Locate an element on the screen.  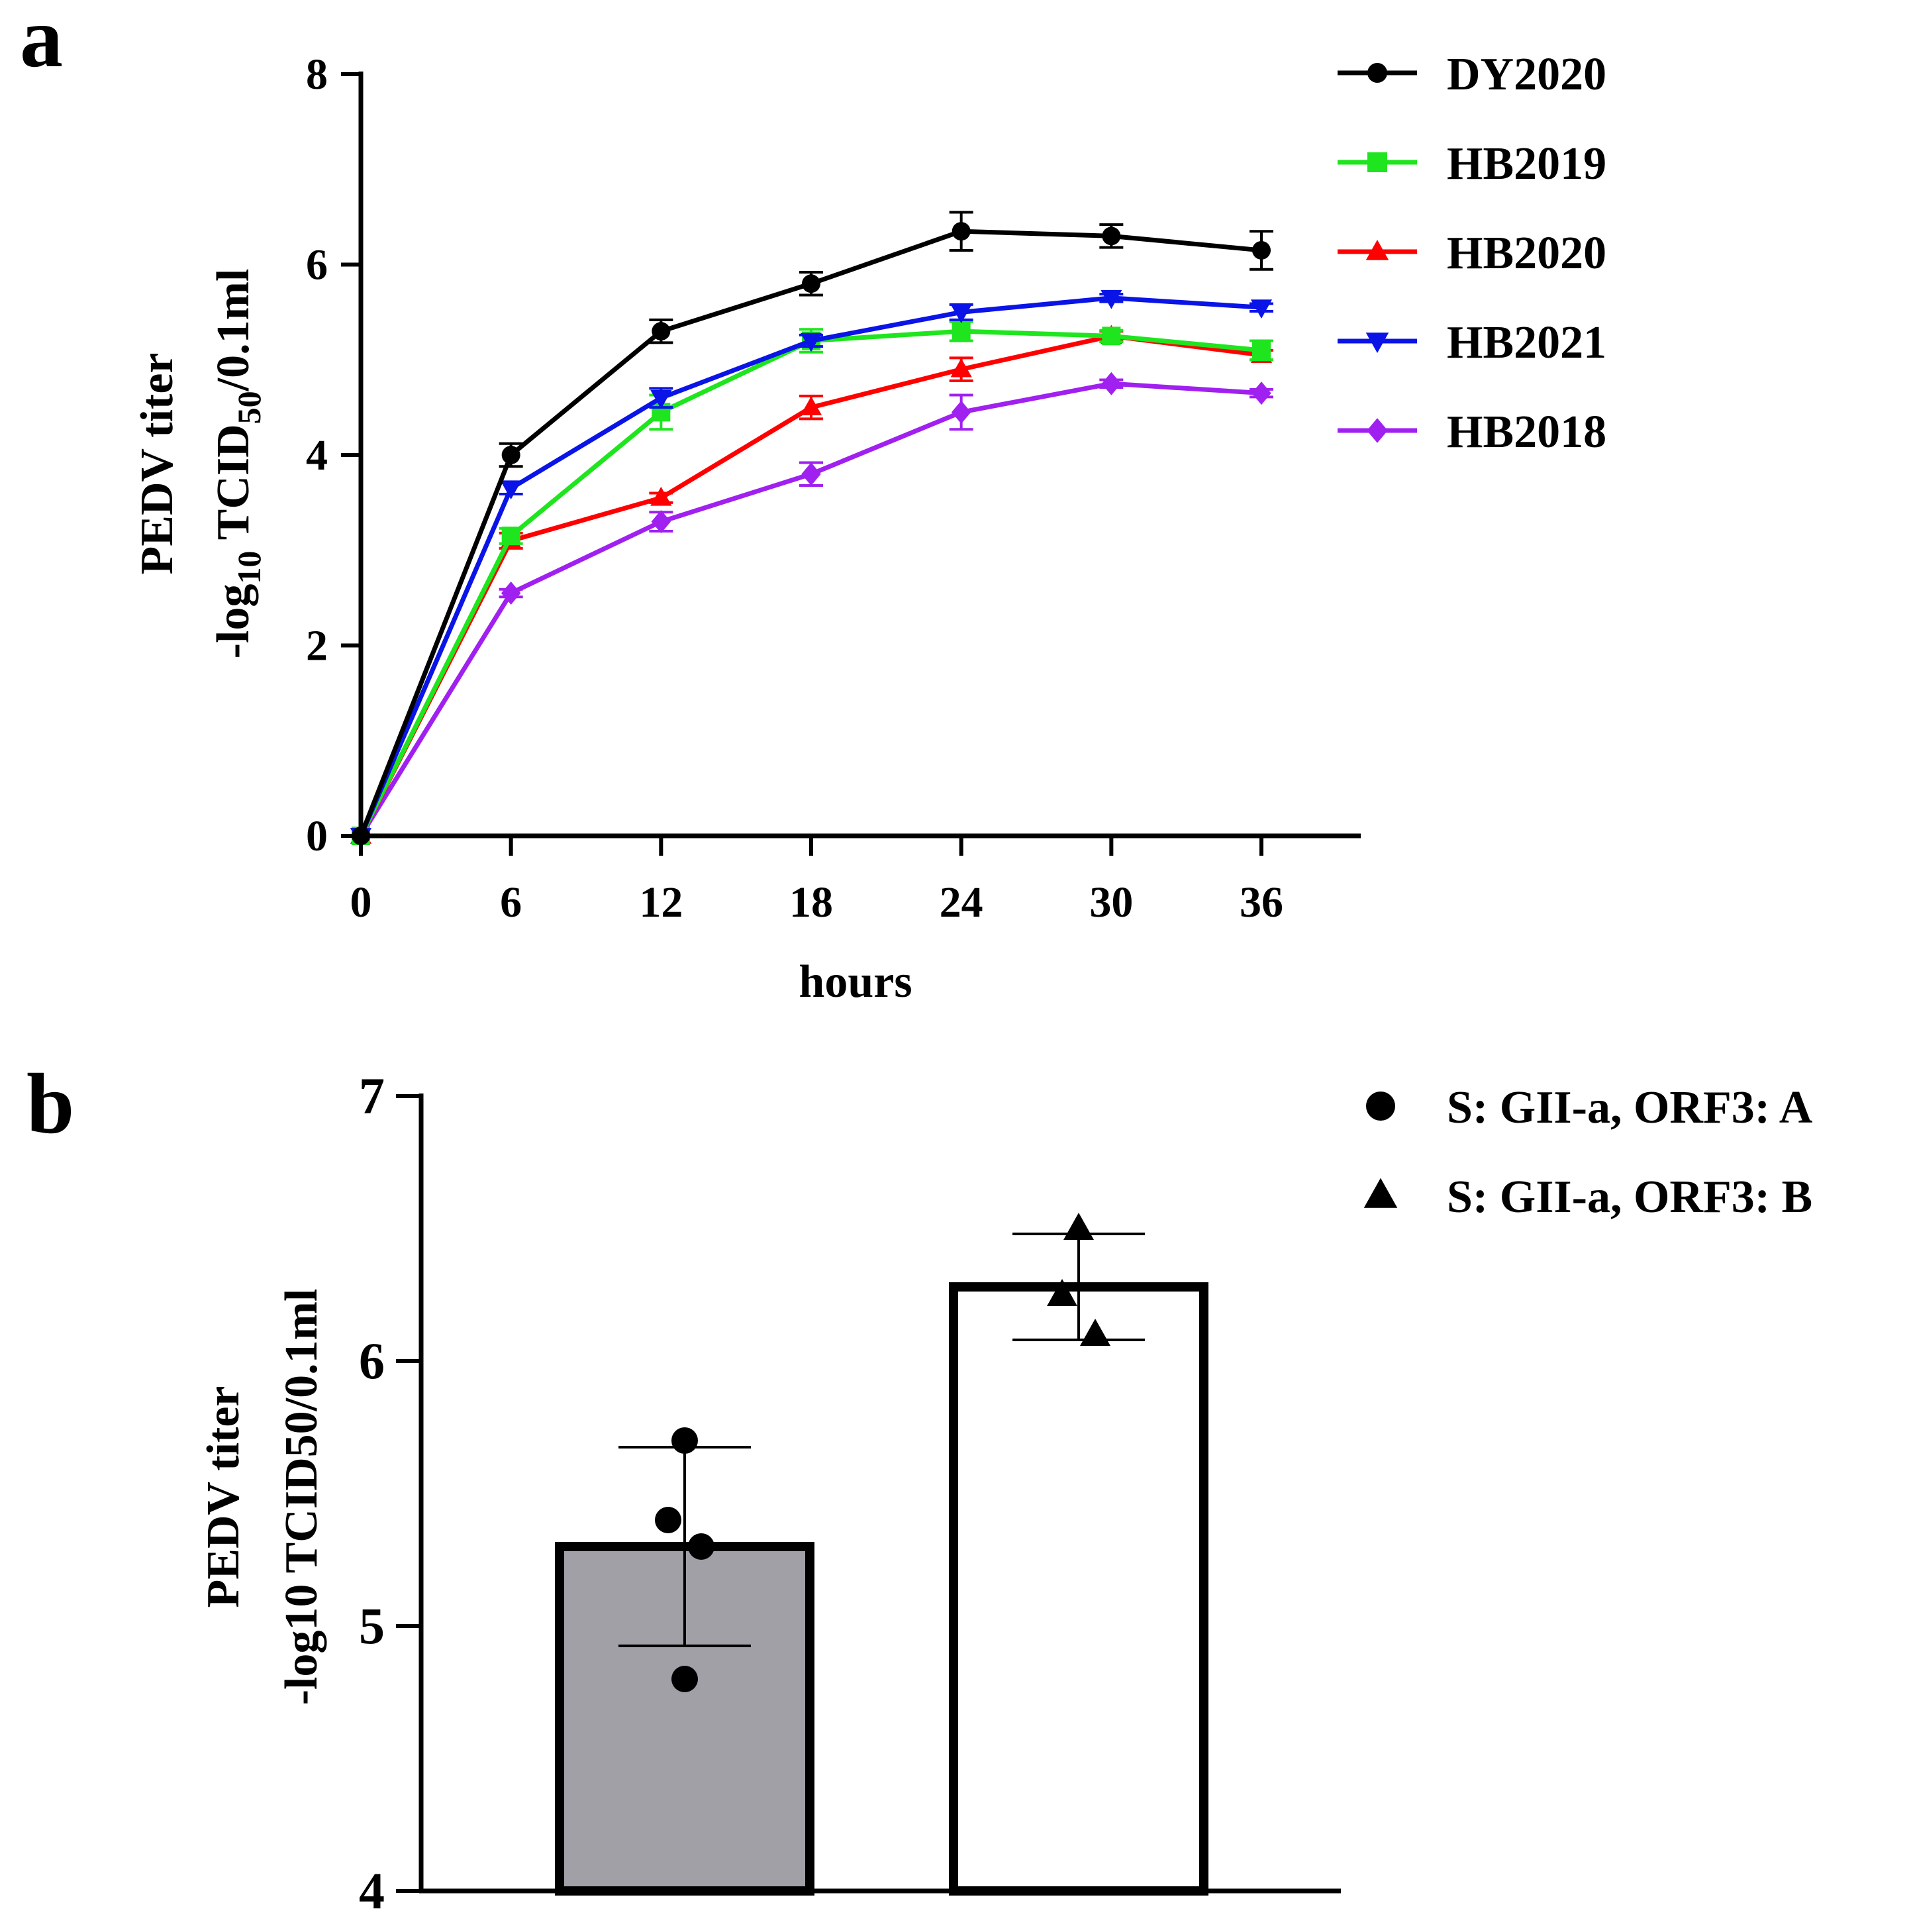
legend-marker-hb2019 is located at coordinates (1377, 162).